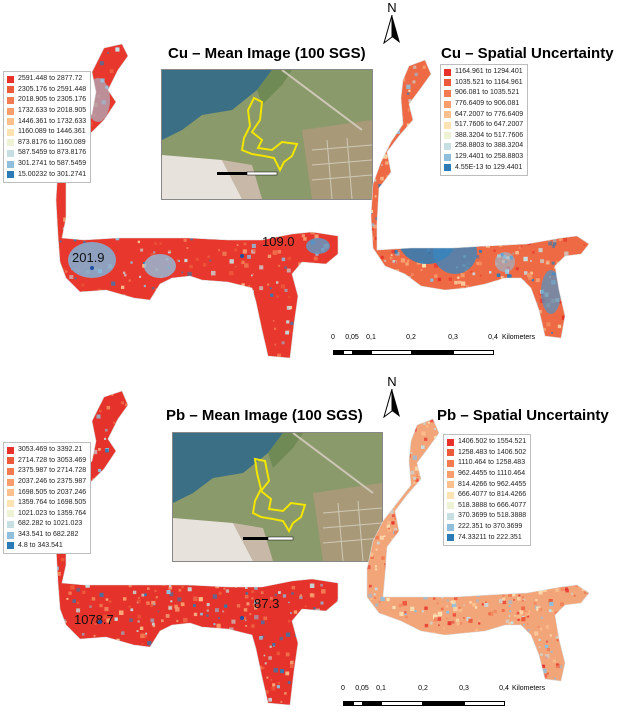 The width and height of the screenshot is (630, 721). I want to click on legend-row: 1164.961 to 1294.401, so click(483, 72).